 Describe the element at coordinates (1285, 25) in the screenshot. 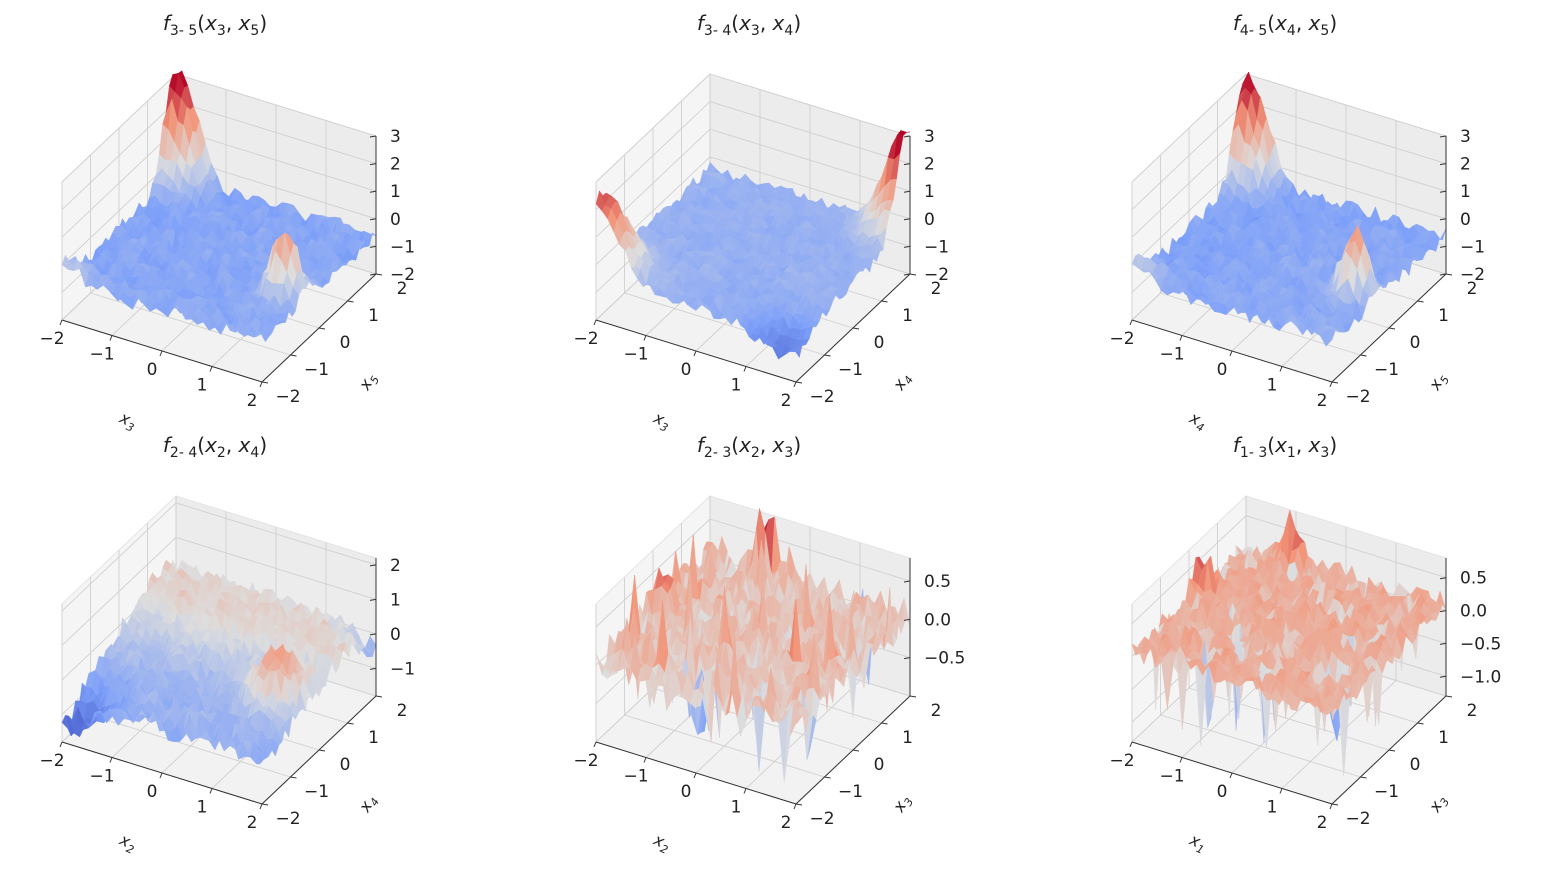

I see `subplot-title: f4- 5(x4, x5)` at that location.